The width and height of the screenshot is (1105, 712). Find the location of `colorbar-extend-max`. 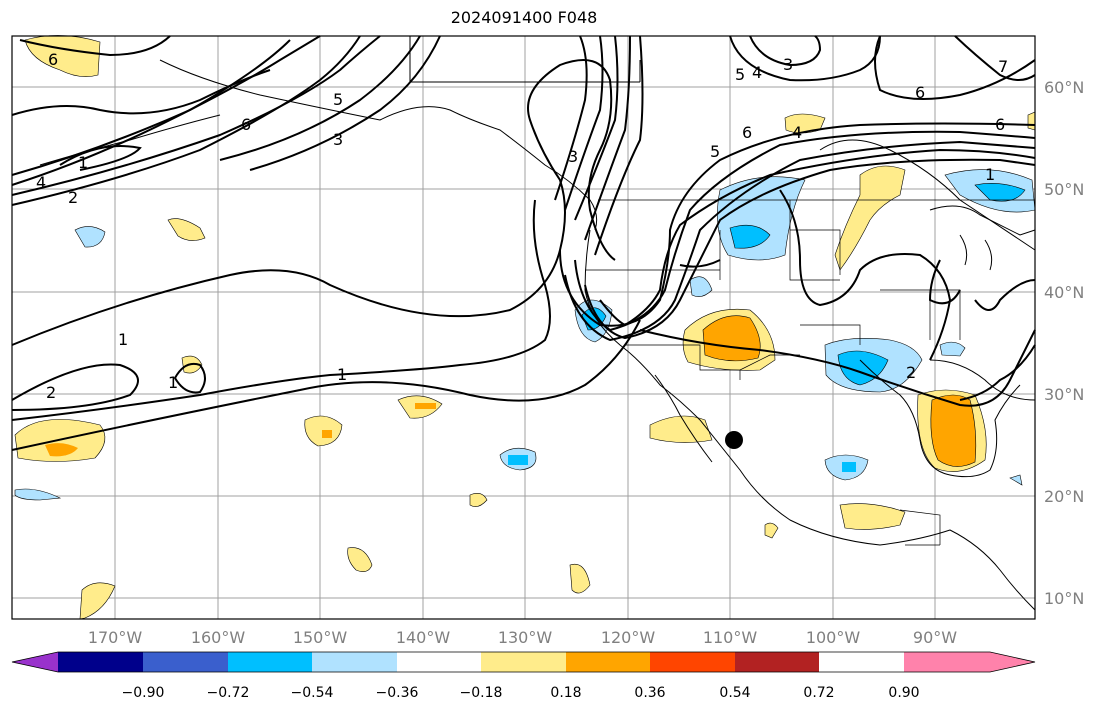

colorbar-extend-max is located at coordinates (1012, 662).